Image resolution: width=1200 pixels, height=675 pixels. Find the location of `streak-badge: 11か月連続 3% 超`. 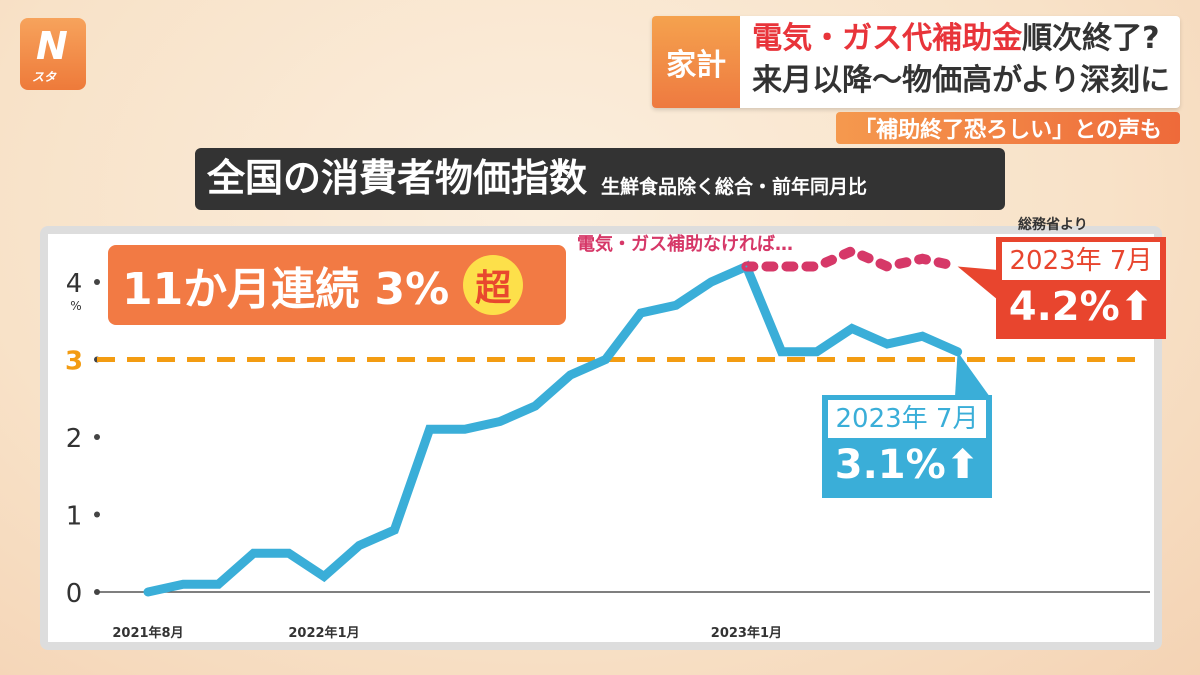

streak-badge: 11か月連続 3% 超 is located at coordinates (337, 285).